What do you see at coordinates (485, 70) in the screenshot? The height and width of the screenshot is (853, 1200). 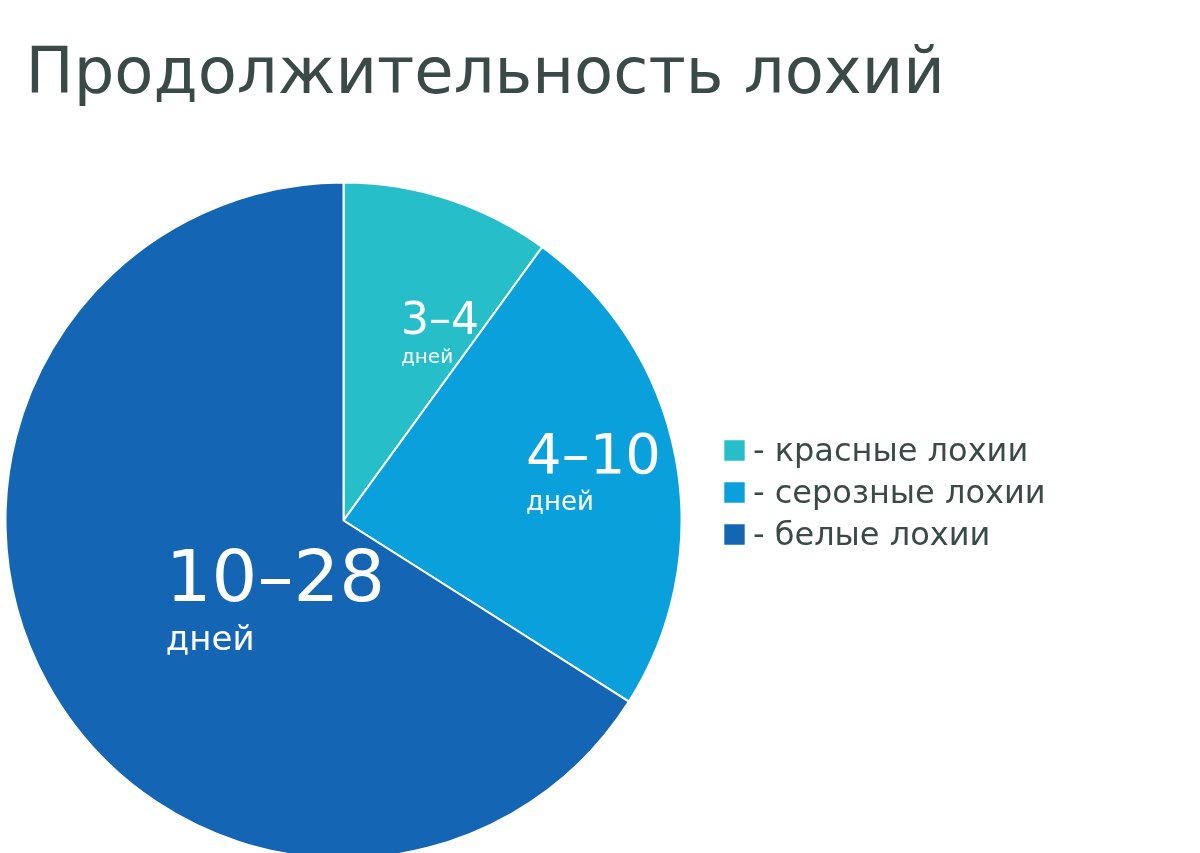 I see `chart-title: Продолжительность лохий` at bounding box center [485, 70].